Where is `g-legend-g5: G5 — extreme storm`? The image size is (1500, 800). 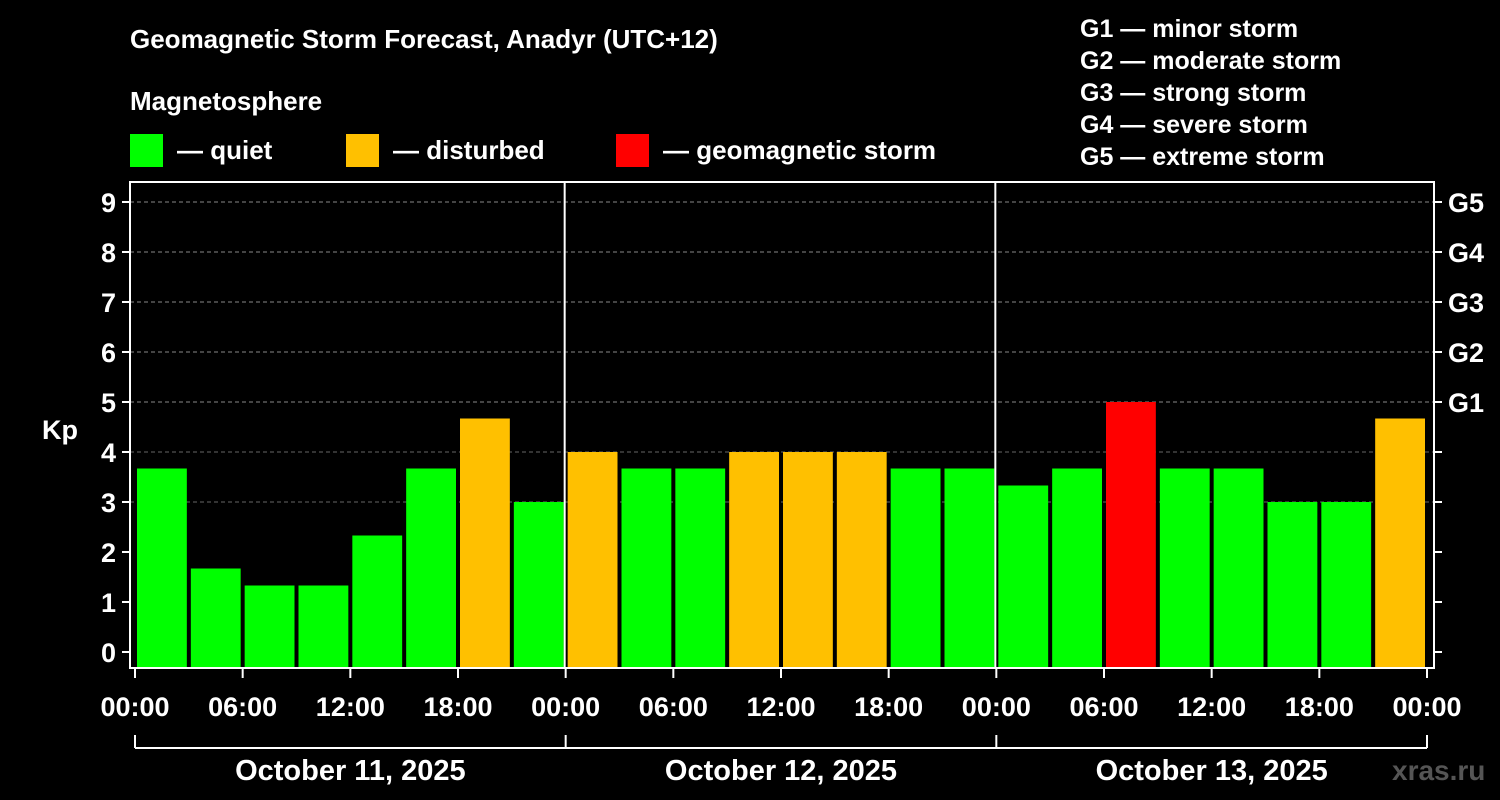
g-legend-g5: G5 — extreme storm is located at coordinates (1202, 157).